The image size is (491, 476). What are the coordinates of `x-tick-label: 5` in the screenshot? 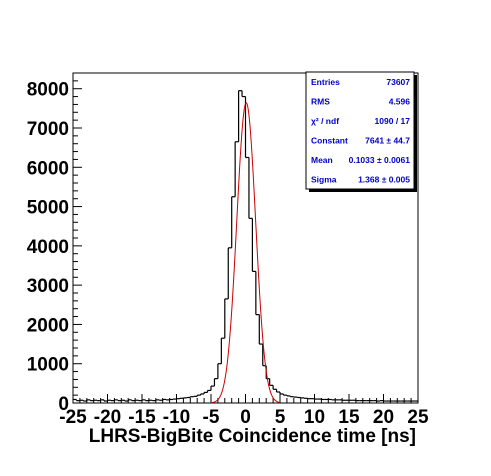 It's located at (280, 417).